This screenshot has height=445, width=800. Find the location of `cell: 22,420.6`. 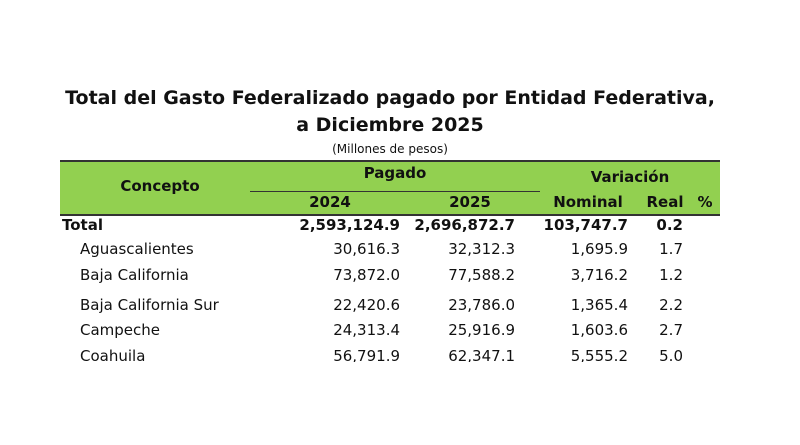

cell: 22,420.6 is located at coordinates (366, 305).